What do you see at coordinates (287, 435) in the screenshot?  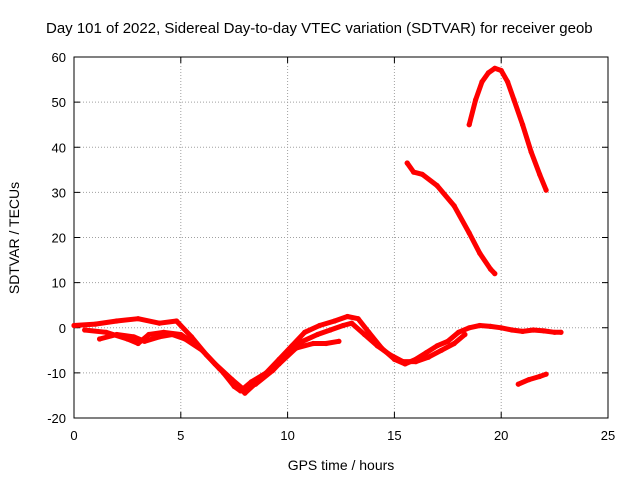 I see `x-tick-label: 10` at bounding box center [287, 435].